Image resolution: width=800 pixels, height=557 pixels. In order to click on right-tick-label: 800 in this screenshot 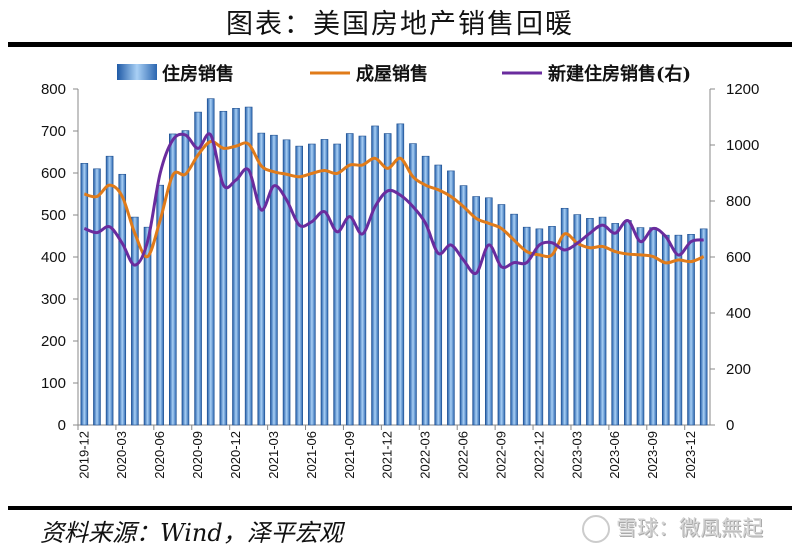, I will do `click(738, 201)`.